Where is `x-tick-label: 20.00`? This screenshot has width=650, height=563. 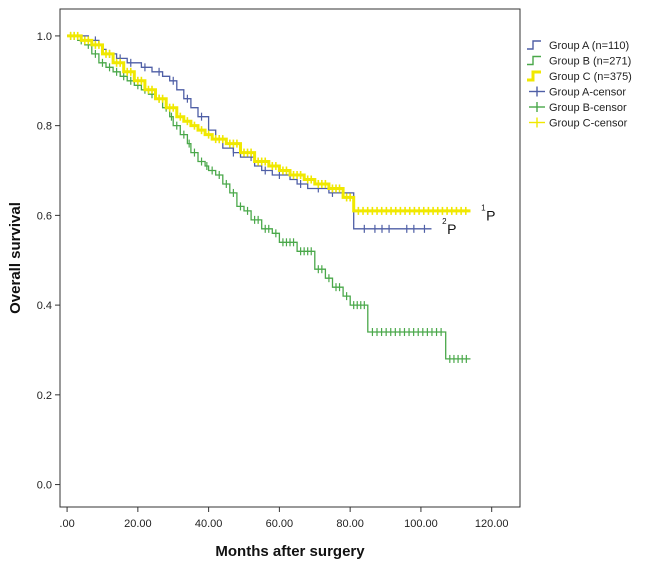
x-tick-label: 20.00 is located at coordinates (138, 524).